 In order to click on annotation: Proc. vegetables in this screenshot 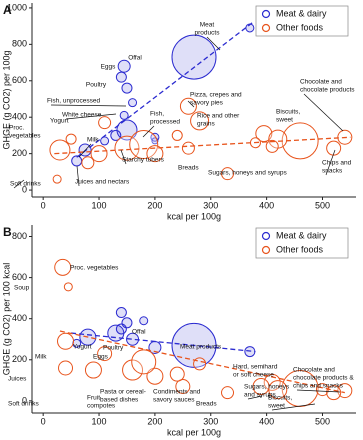, I will do `click(94, 268)`.